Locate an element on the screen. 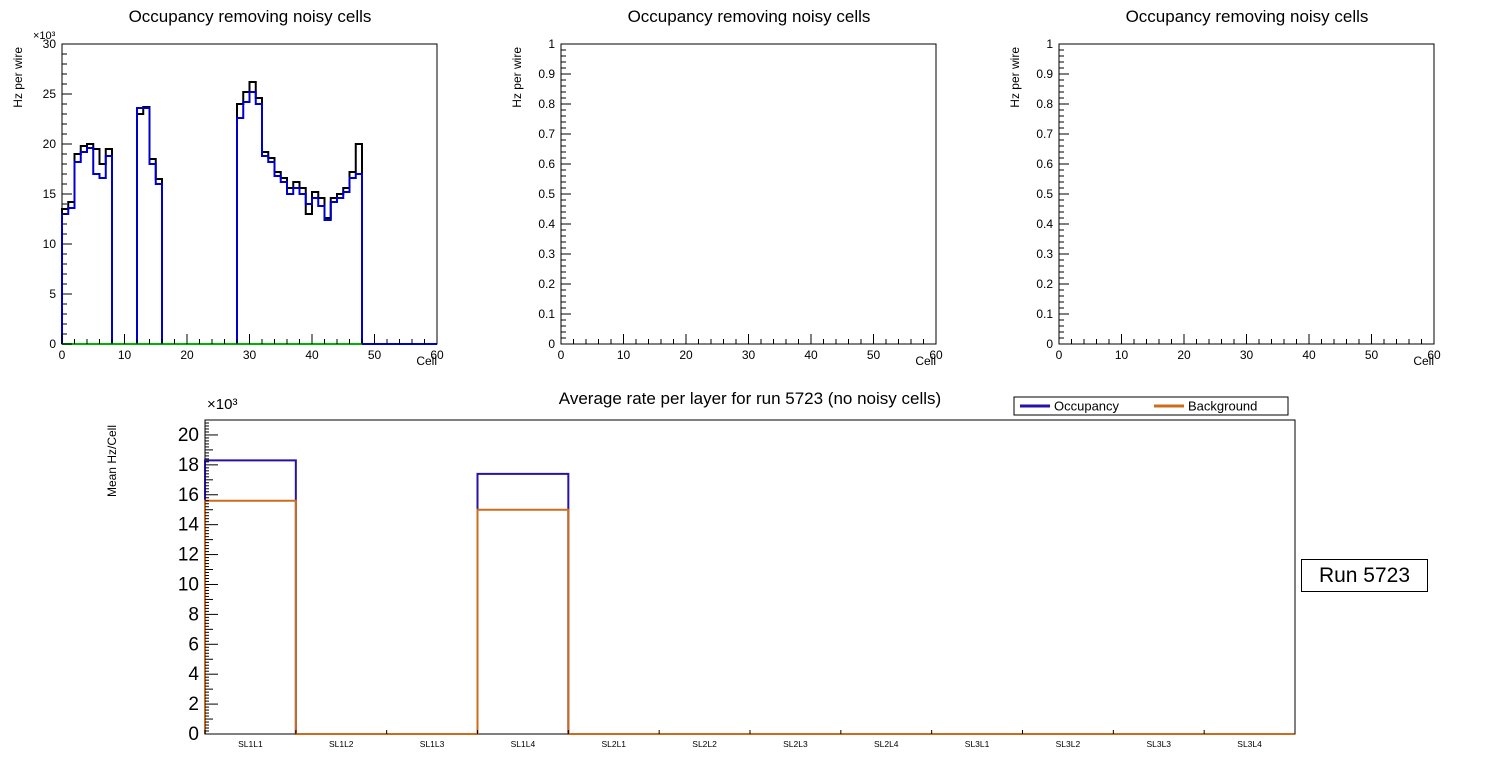  svg-text: SL2L4 is located at coordinates (886, 744).